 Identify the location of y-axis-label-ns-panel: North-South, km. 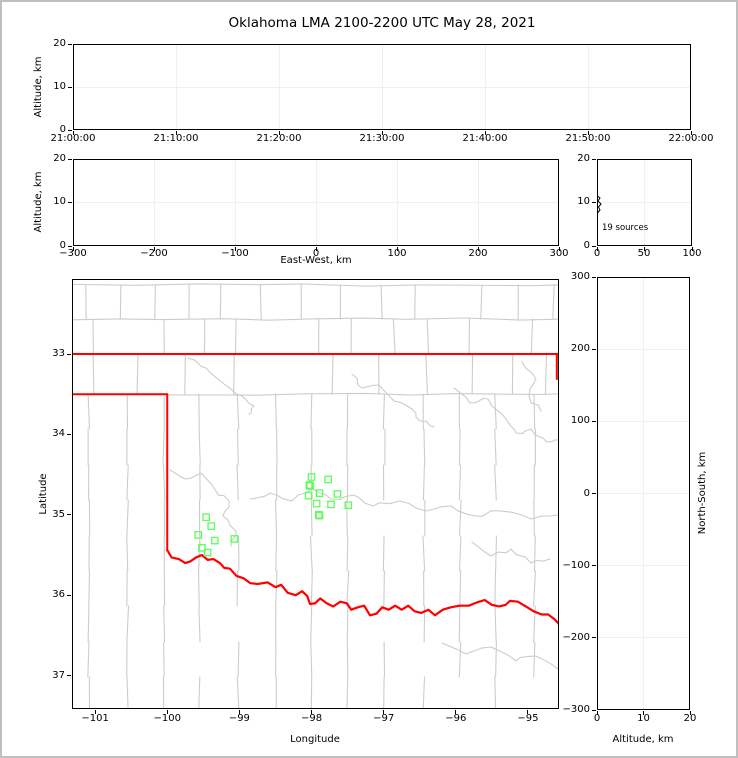
(702, 493).